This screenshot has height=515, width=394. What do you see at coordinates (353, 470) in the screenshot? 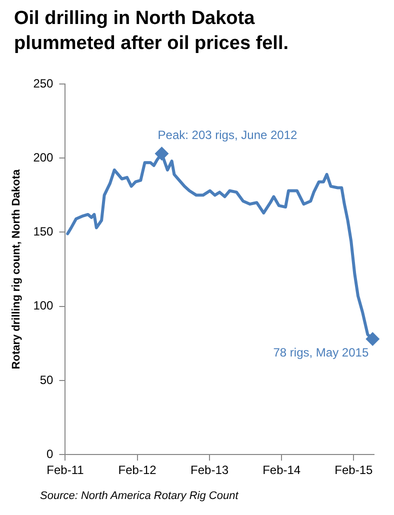
I see `x-tick-label: Feb-15` at bounding box center [353, 470].